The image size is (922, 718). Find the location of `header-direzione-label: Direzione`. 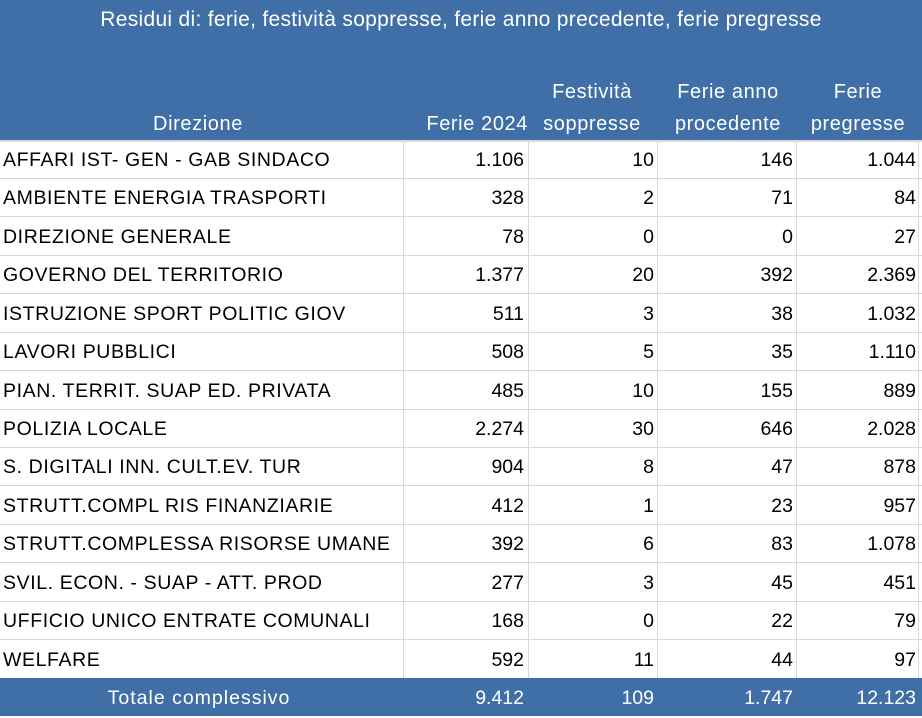

header-direzione-label: Direzione is located at coordinates (198, 124).